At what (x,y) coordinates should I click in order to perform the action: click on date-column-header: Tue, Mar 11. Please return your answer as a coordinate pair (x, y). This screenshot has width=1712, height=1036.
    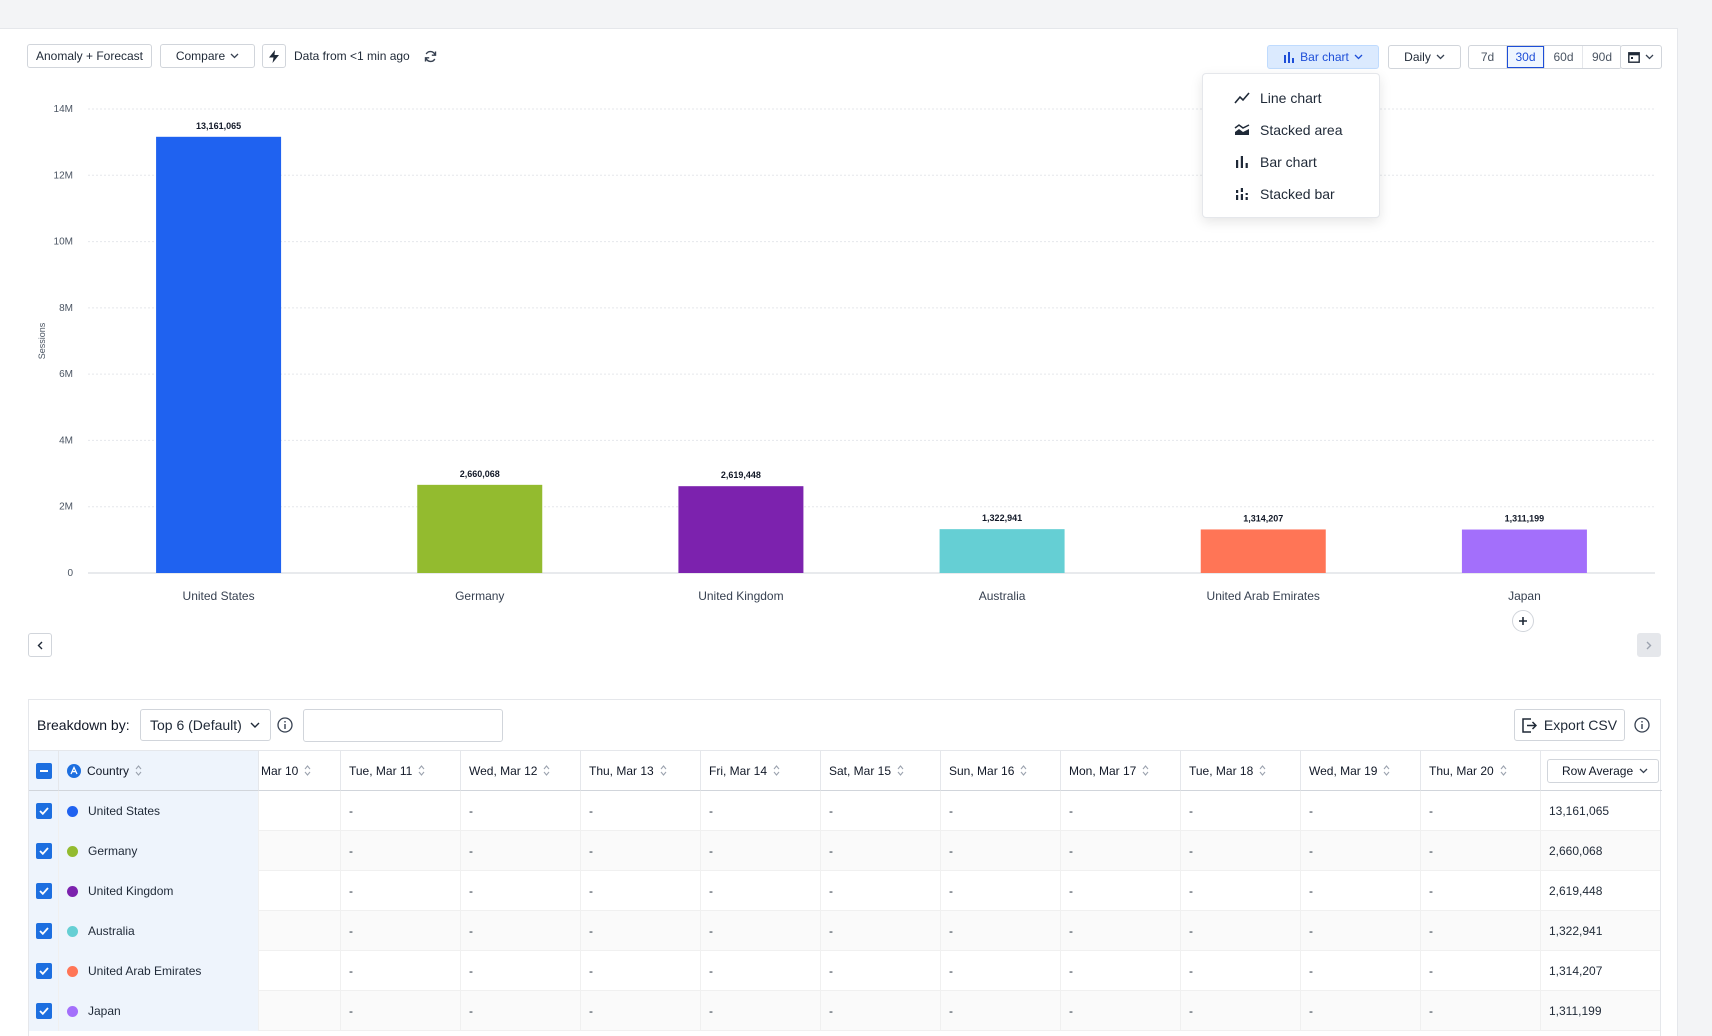
    Looking at the image, I should click on (401, 771).